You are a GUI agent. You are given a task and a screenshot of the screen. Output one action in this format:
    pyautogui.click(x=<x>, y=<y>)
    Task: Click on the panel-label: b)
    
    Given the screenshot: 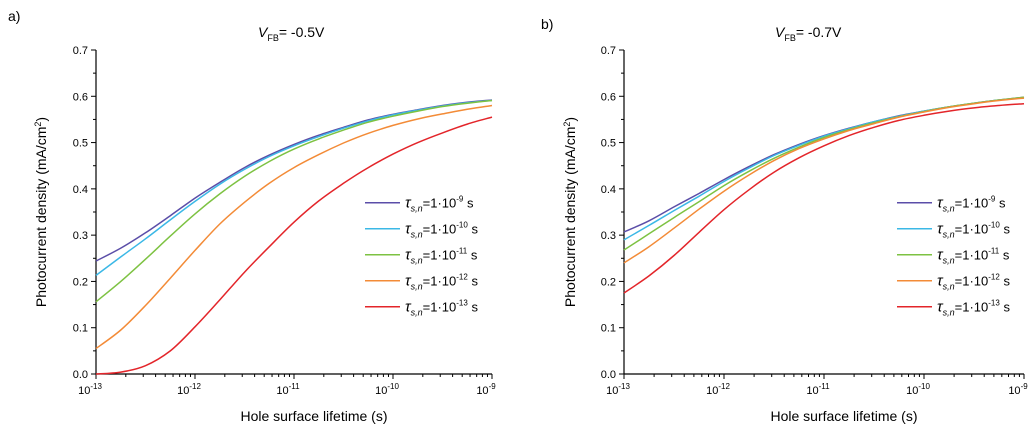 What is the action you would take?
    pyautogui.click(x=547, y=24)
    